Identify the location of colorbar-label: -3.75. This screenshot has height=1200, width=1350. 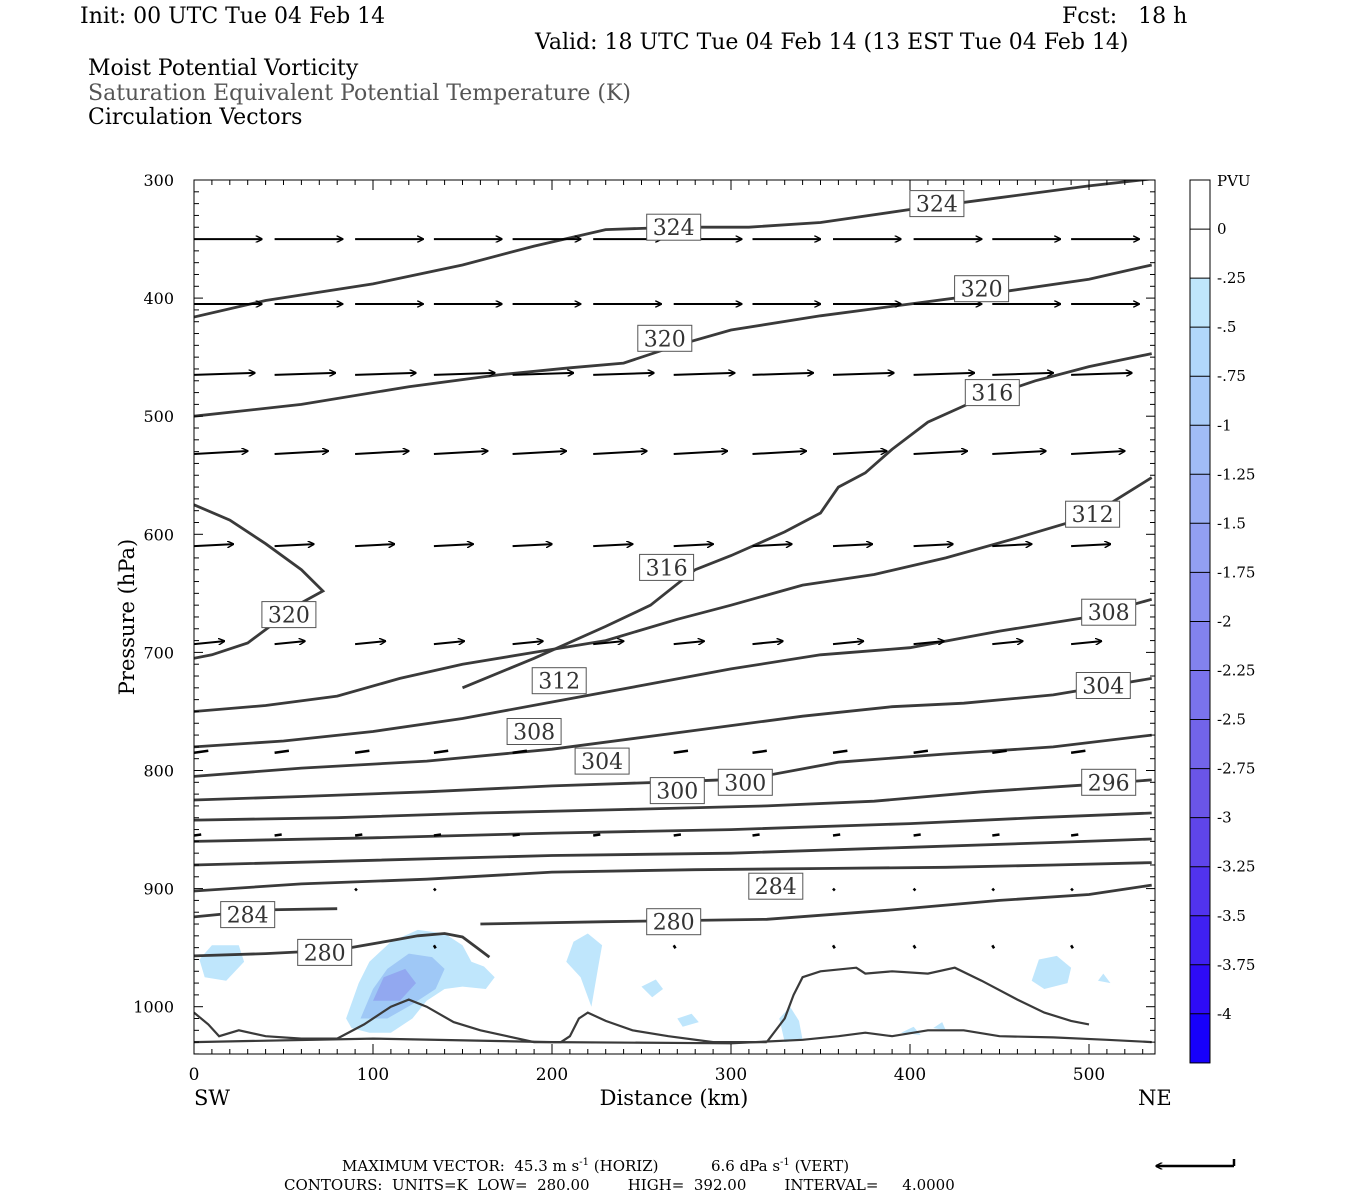
(1236, 965).